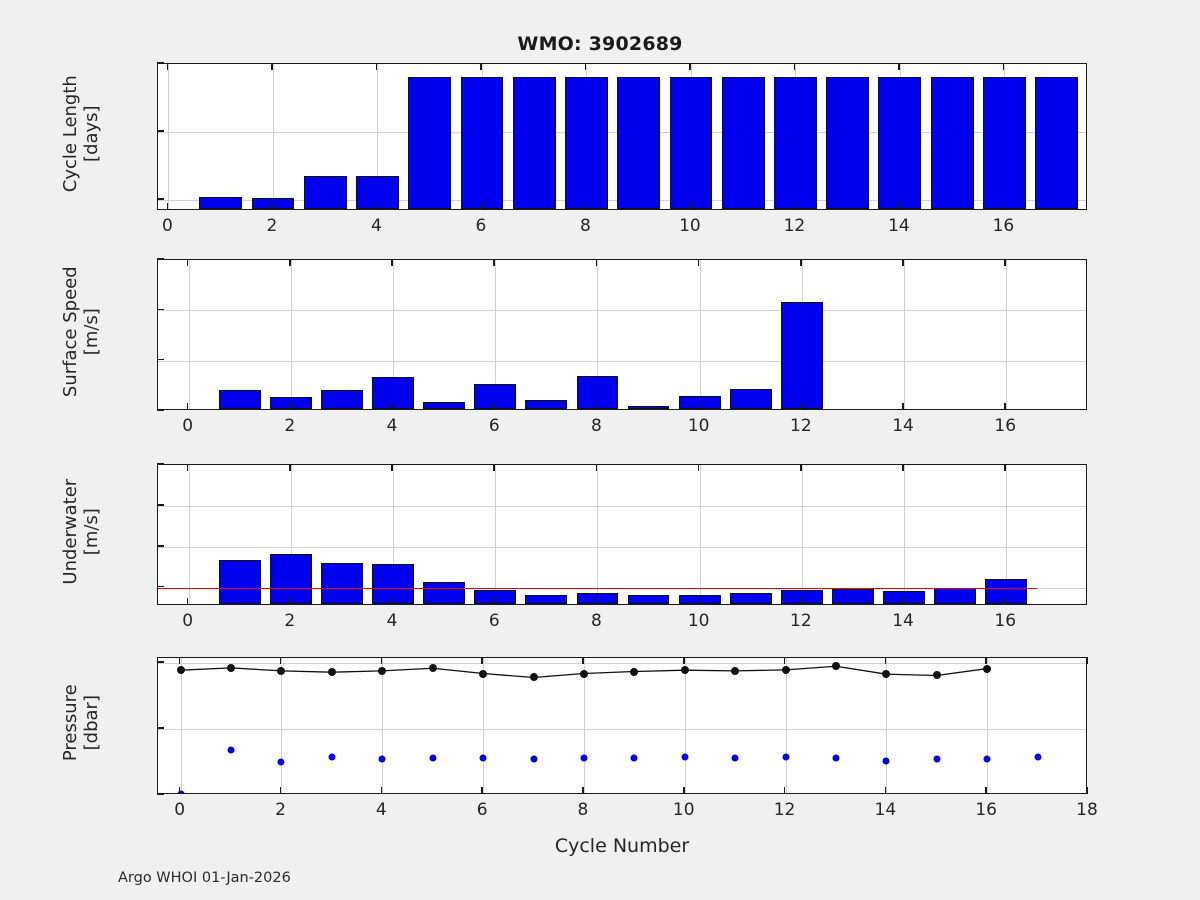 This screenshot has height=900, width=1200. I want to click on series-line-profile-pressure, so click(584, 672).